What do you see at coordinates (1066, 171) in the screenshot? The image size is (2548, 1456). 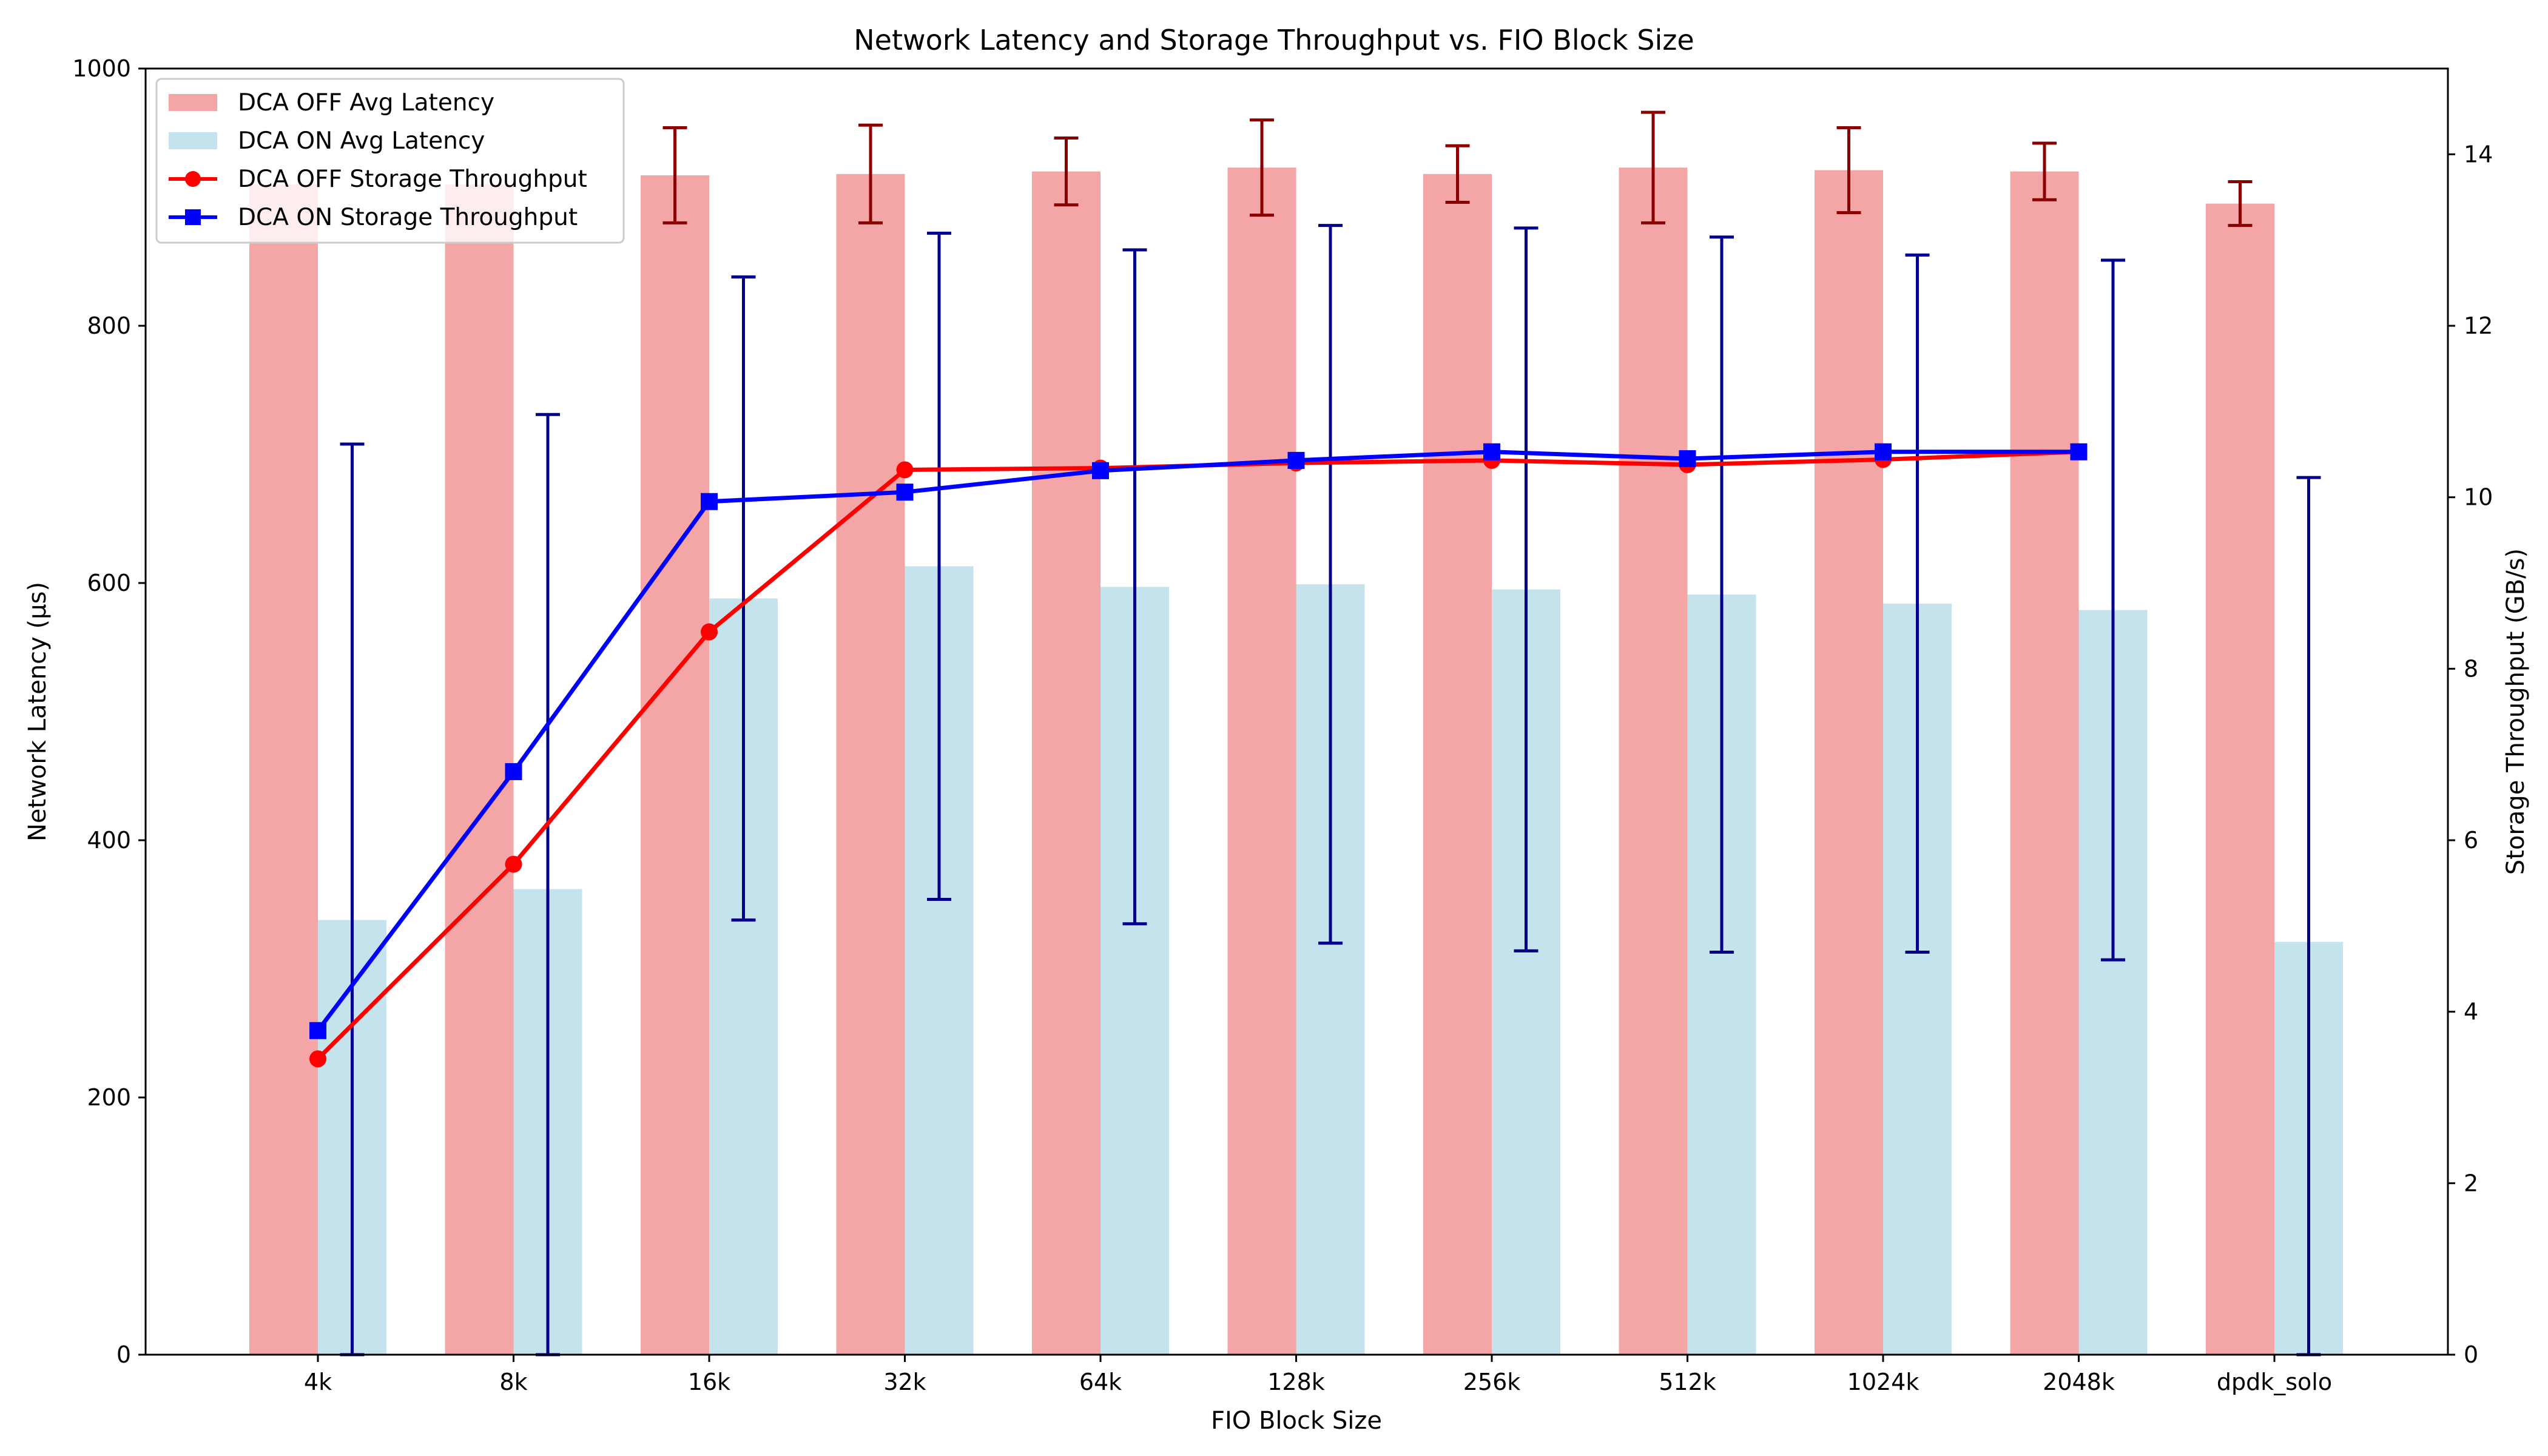 I see `error-bar-dca-off-64k` at bounding box center [1066, 171].